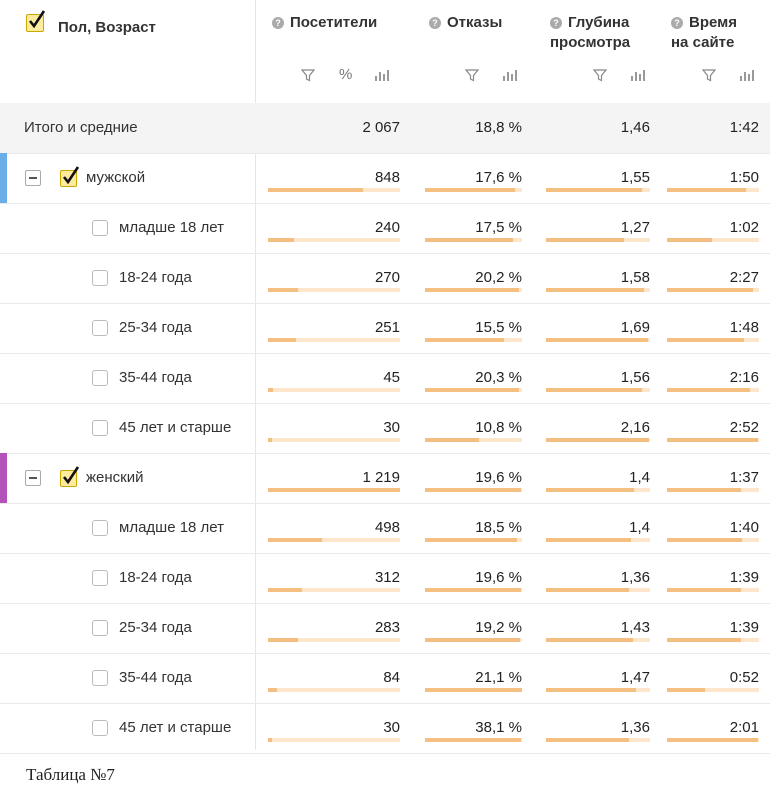 The width and height of the screenshot is (770, 799). What do you see at coordinates (744, 127) in the screenshot?
I see `cell-time: 1:42` at bounding box center [744, 127].